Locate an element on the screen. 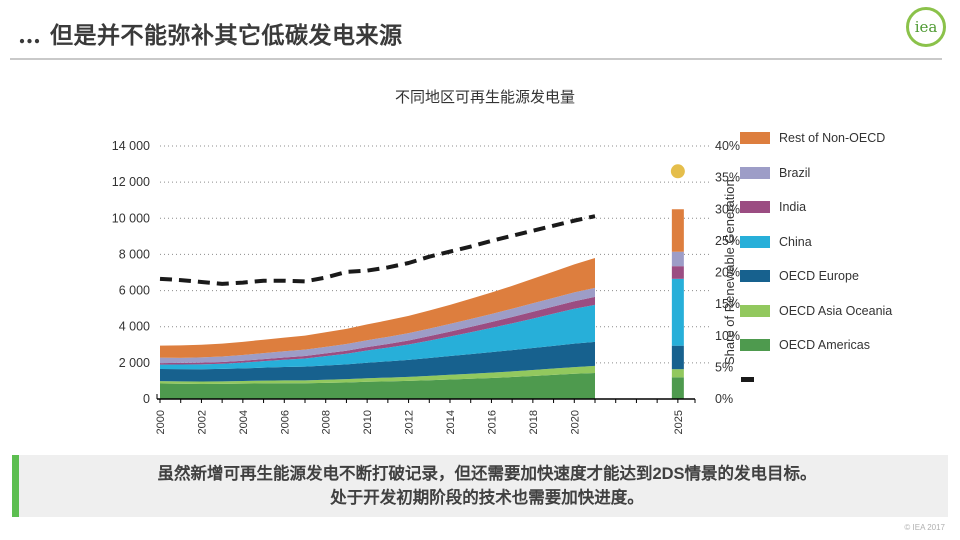 This screenshot has height=540, width=960. right-axis-label: 30% is located at coordinates (727, 209).